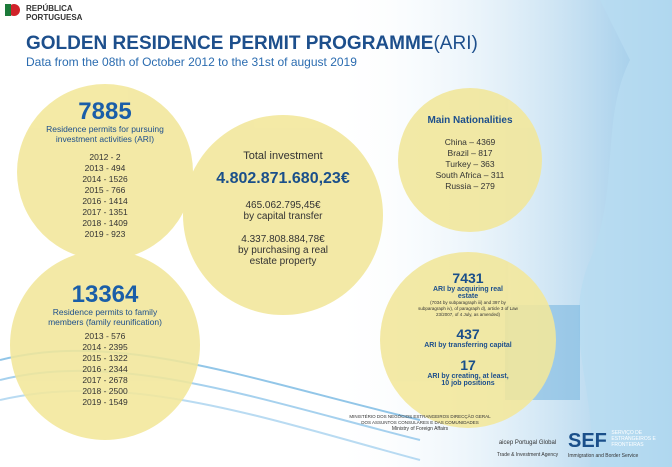 The image size is (672, 467). Describe the element at coordinates (283, 256) in the screenshot. I see `real-estate-label: by purchasing a real estate property` at that location.